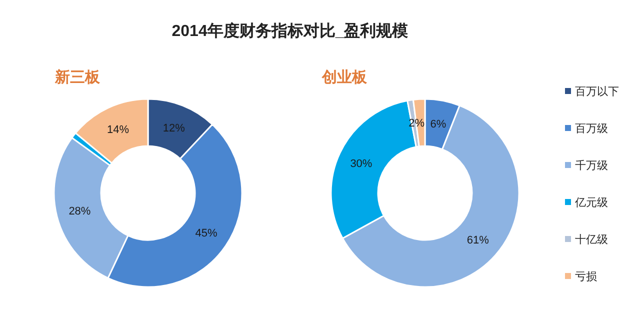 The height and width of the screenshot is (330, 640). Describe the element at coordinates (597, 91) in the screenshot. I see `legend-label: 百万以下` at that location.